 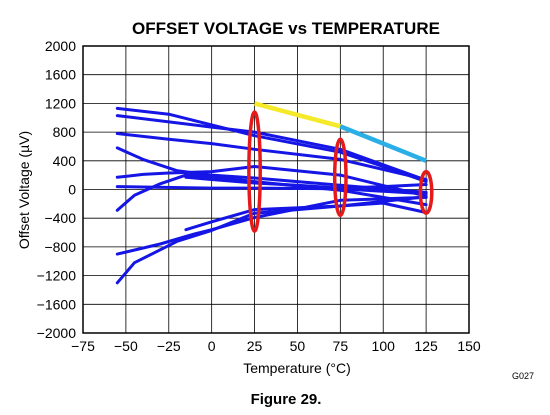 What do you see at coordinates (276, 346) in the screenshot?
I see `x-tick-labels: −75 −50 −25 0 25 50 75 100 125 150` at bounding box center [276, 346].